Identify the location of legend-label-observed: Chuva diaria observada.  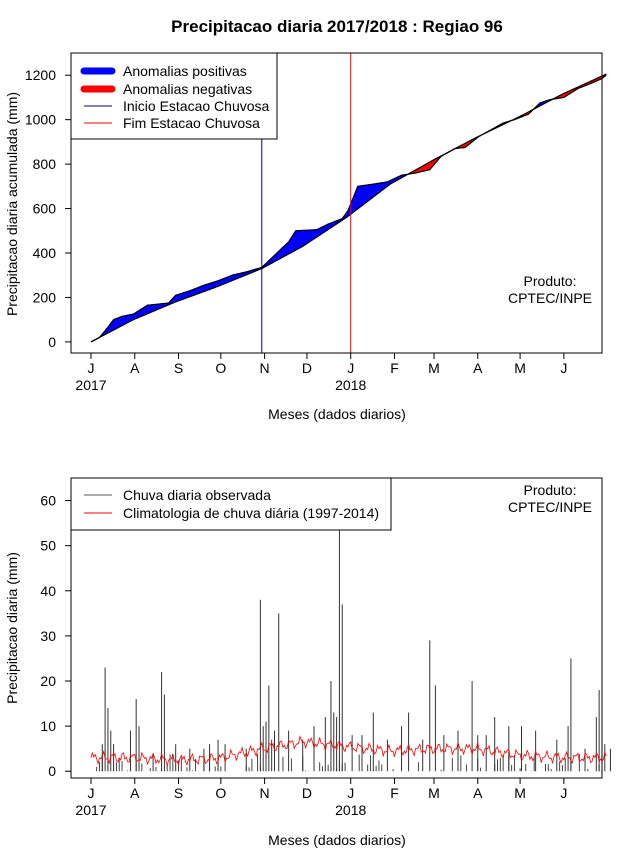
(197, 495).